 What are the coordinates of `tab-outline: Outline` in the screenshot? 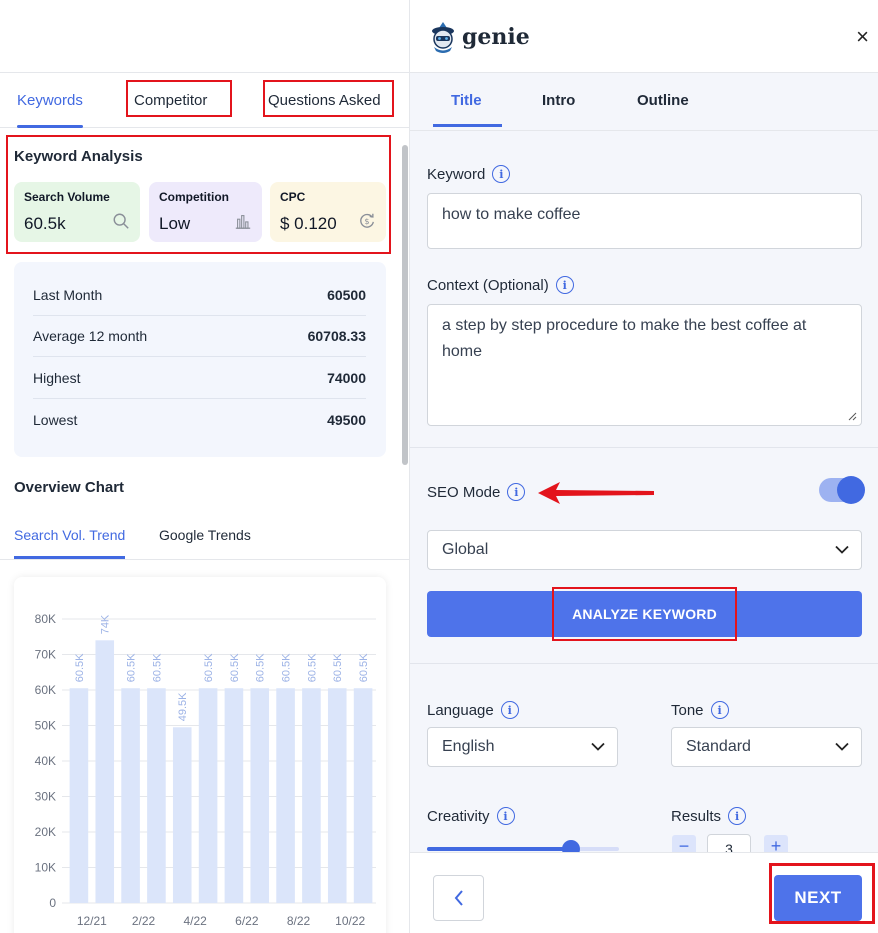 It's located at (663, 100).